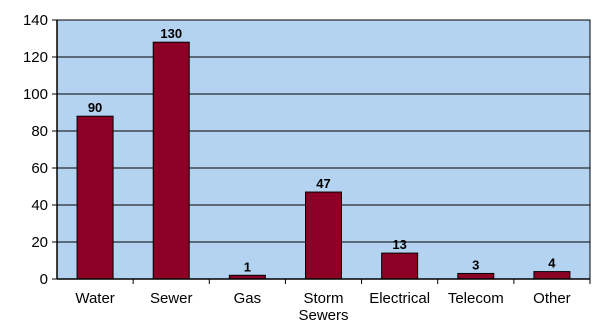  I want to click on y-tick-label: 120, so click(35, 57).